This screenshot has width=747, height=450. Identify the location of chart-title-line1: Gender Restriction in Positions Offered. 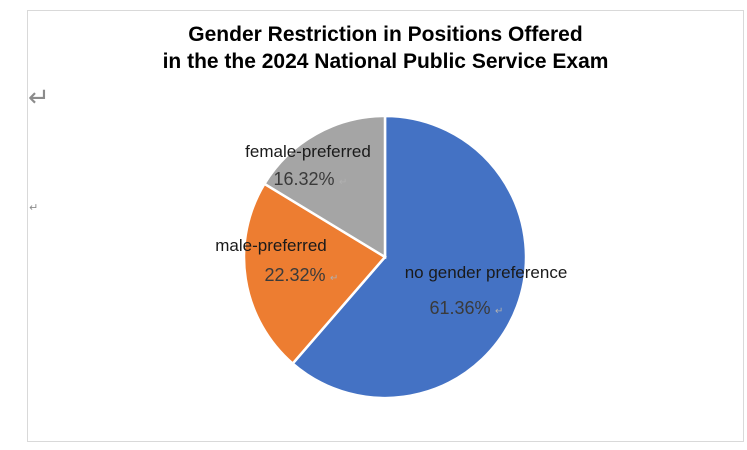
(385, 34).